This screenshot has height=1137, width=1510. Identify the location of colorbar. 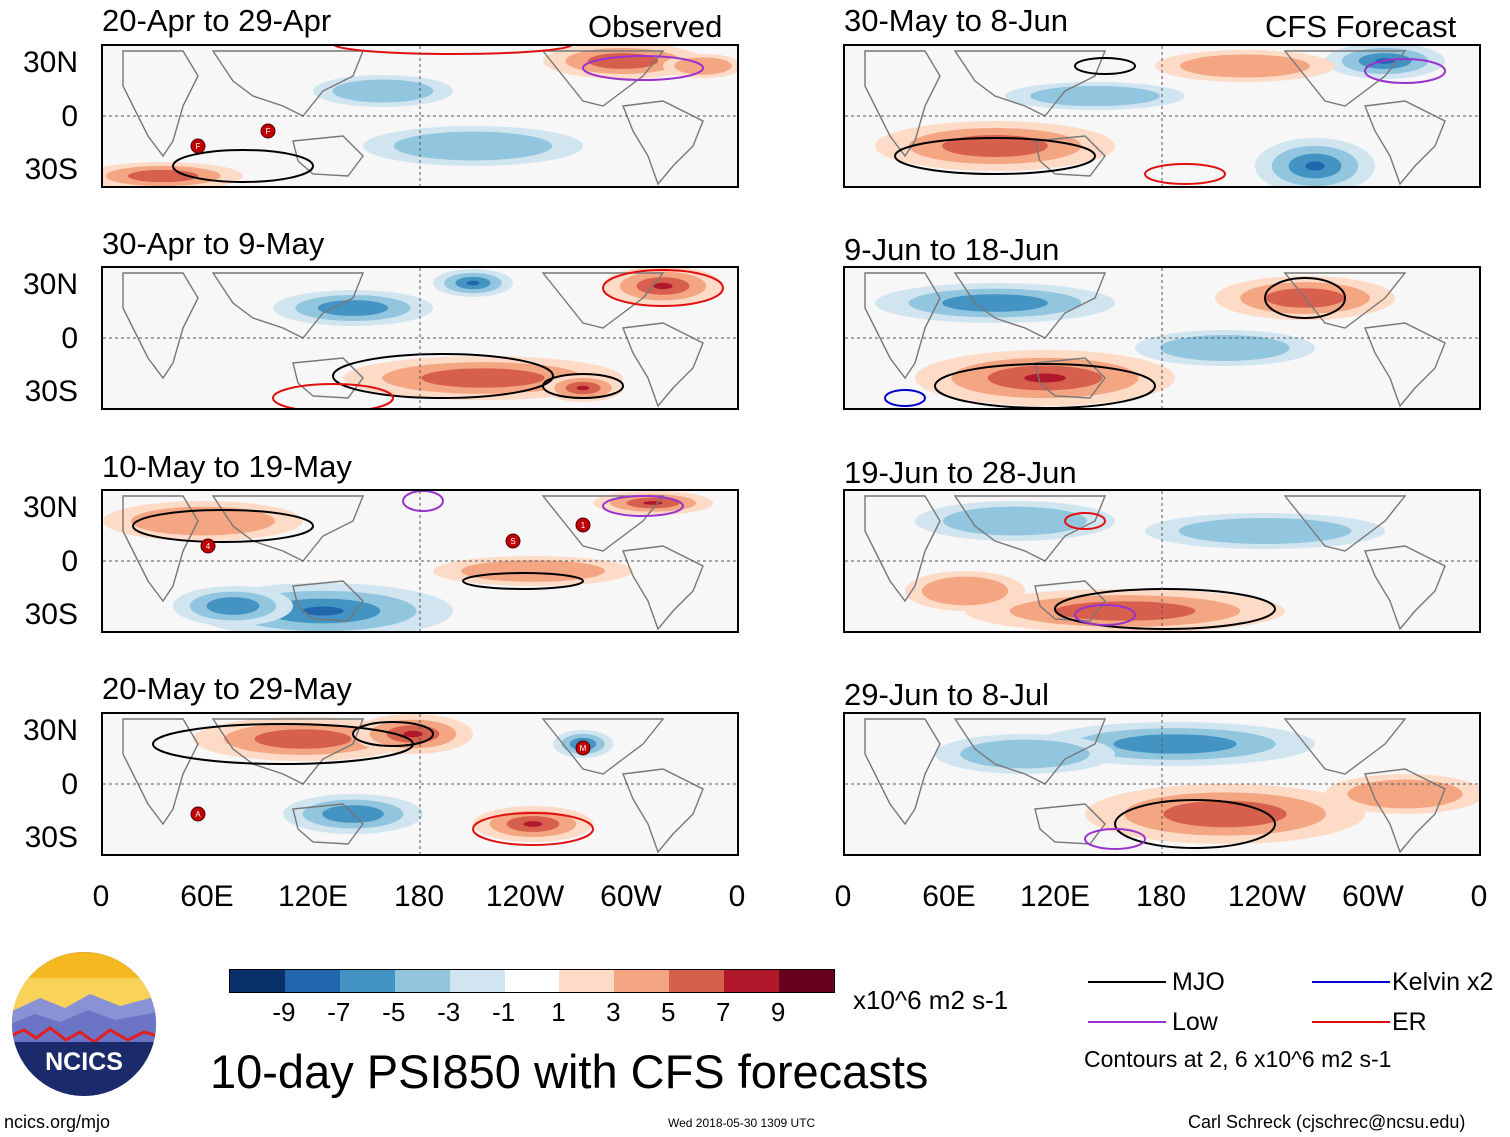
(532, 981).